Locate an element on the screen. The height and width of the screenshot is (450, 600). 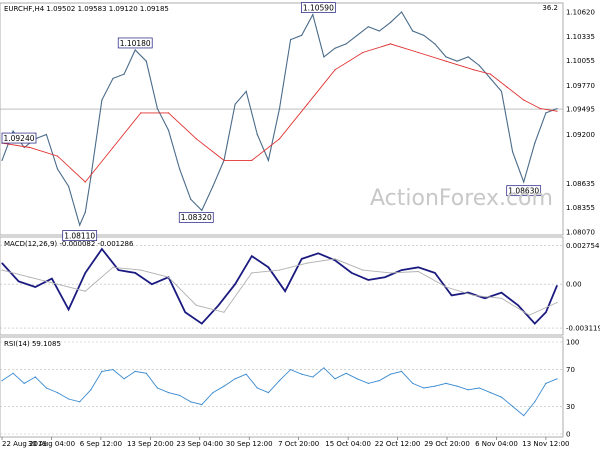
y-tick-label: 0.00 is located at coordinates (574, 285).